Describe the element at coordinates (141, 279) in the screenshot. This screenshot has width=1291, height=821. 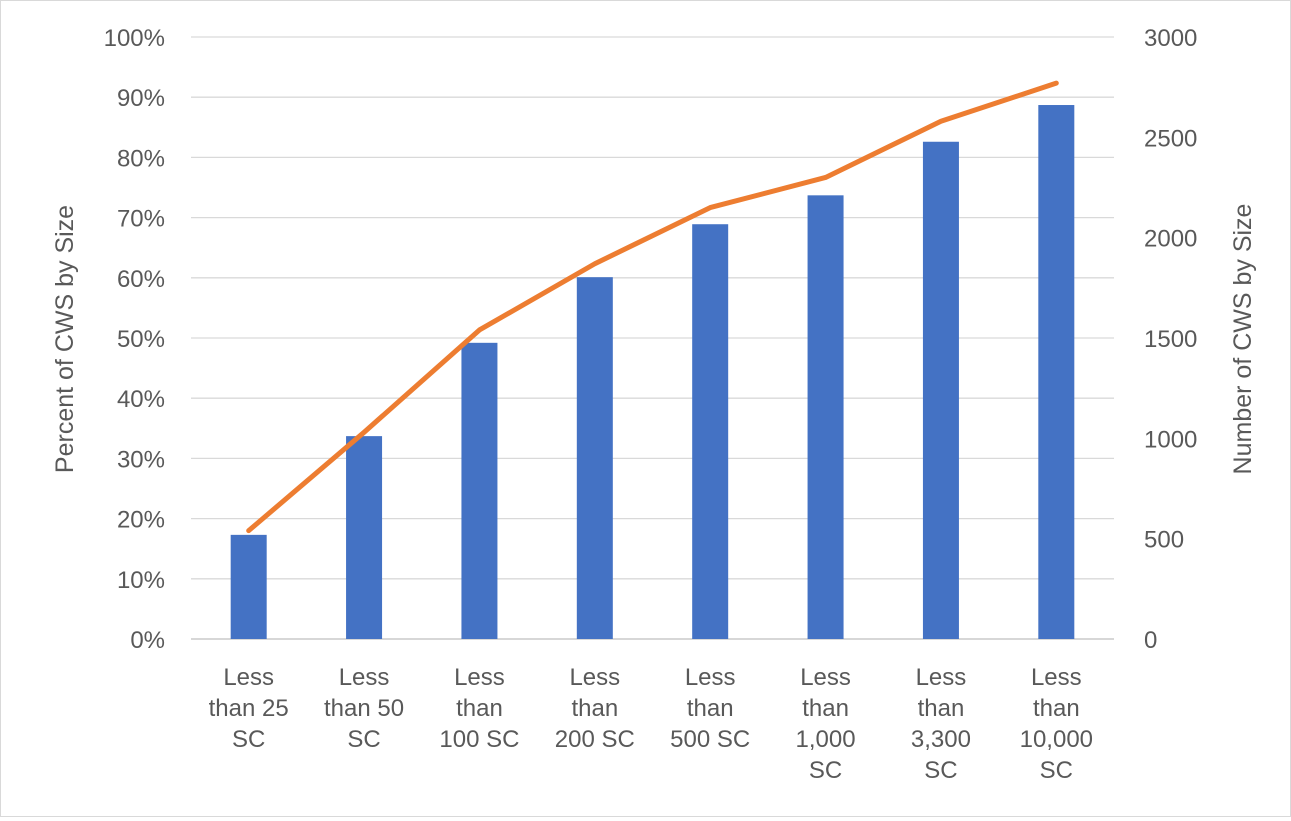
I see `left-tick-label: 60%` at that location.